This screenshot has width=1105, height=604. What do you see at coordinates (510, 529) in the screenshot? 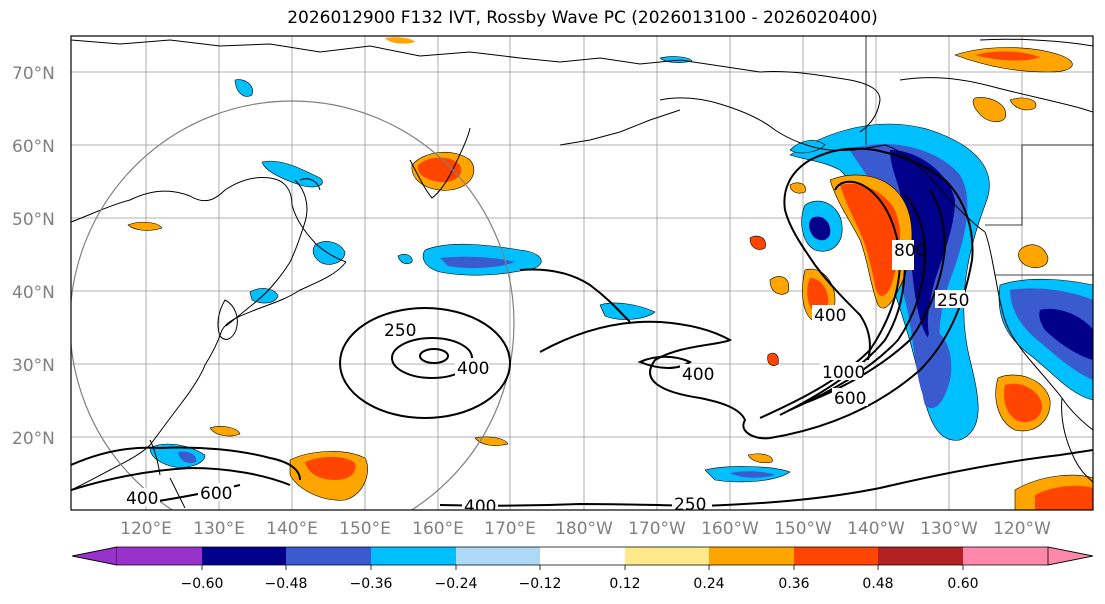
I see `lon-label: 170°E` at bounding box center [510, 529].